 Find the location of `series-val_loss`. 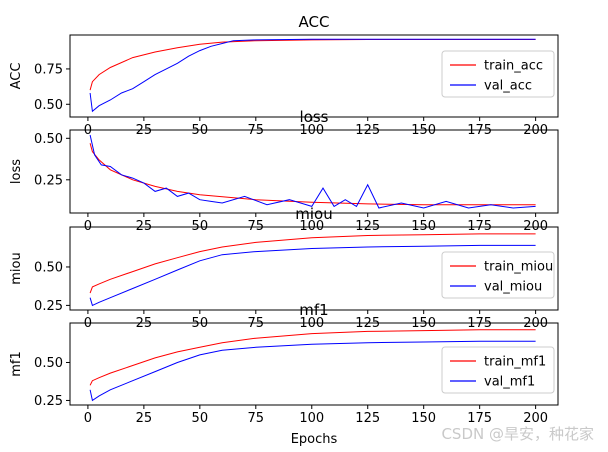

series-val_loss is located at coordinates (312, 171).